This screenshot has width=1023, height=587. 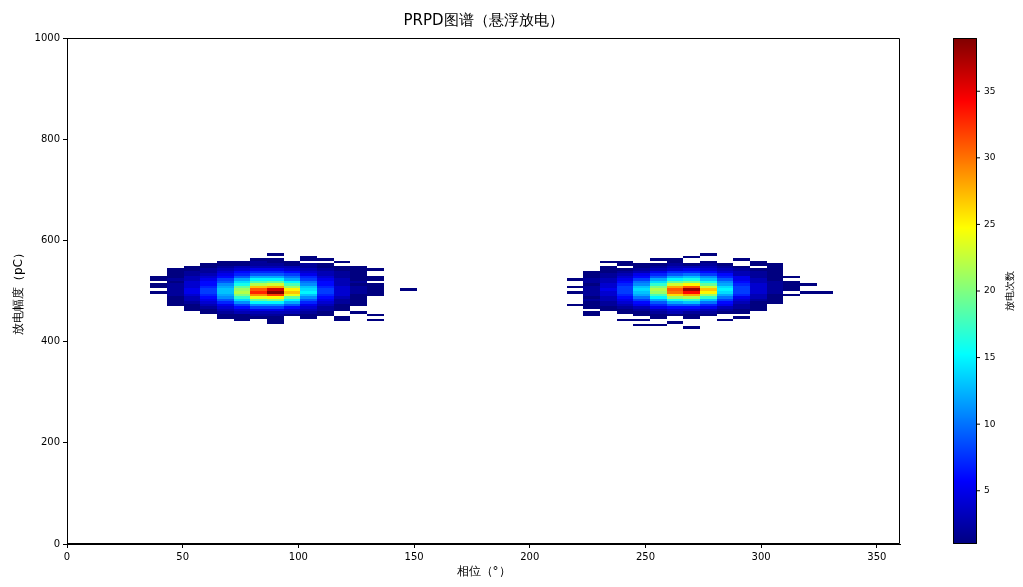 I want to click on x-tick-label: 150, so click(x=414, y=556).